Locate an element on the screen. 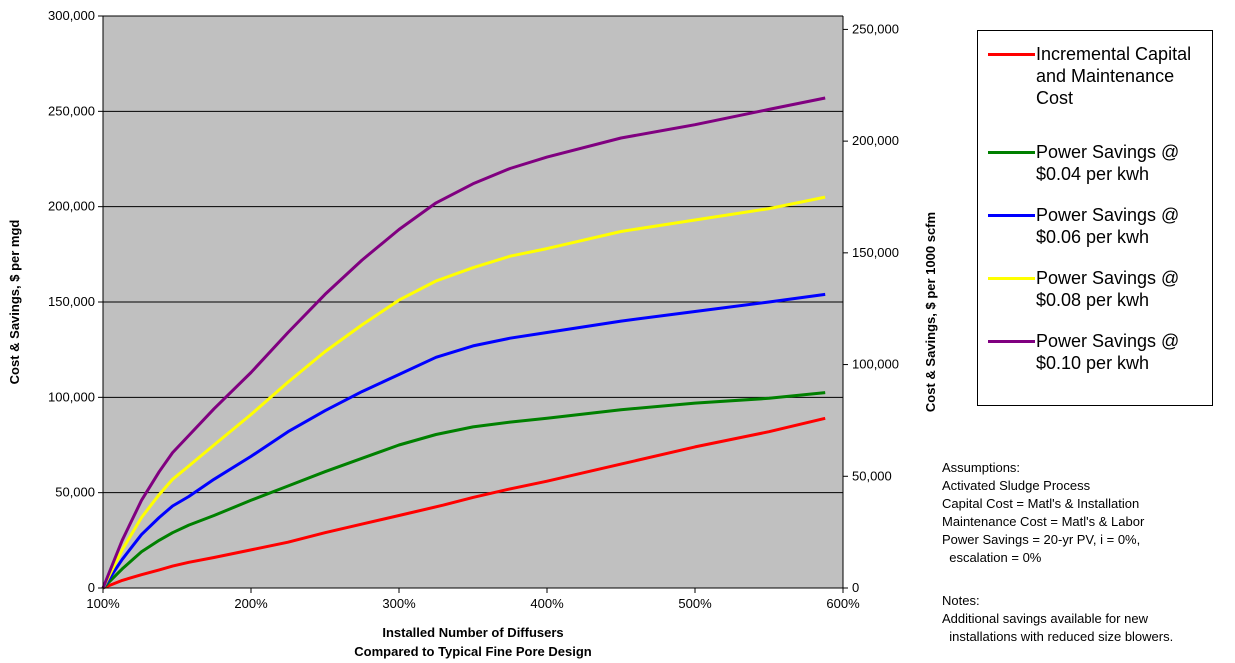 The height and width of the screenshot is (663, 1235). legend-label-3: Power Savings @ $0.06 per kwh is located at coordinates (1108, 226).